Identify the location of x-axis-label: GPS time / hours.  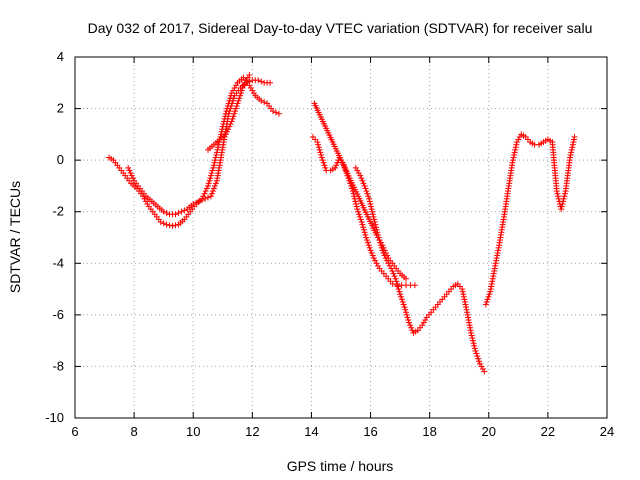
(340, 466).